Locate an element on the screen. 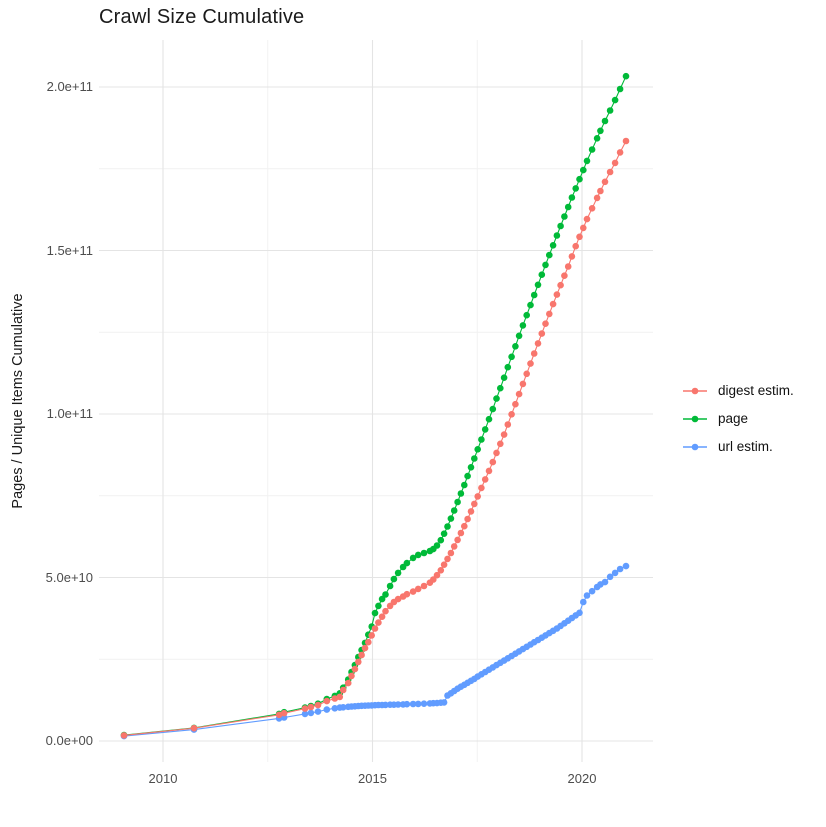  y-axis-title: Pages / Unique Items Cumulative is located at coordinates (18, 401).